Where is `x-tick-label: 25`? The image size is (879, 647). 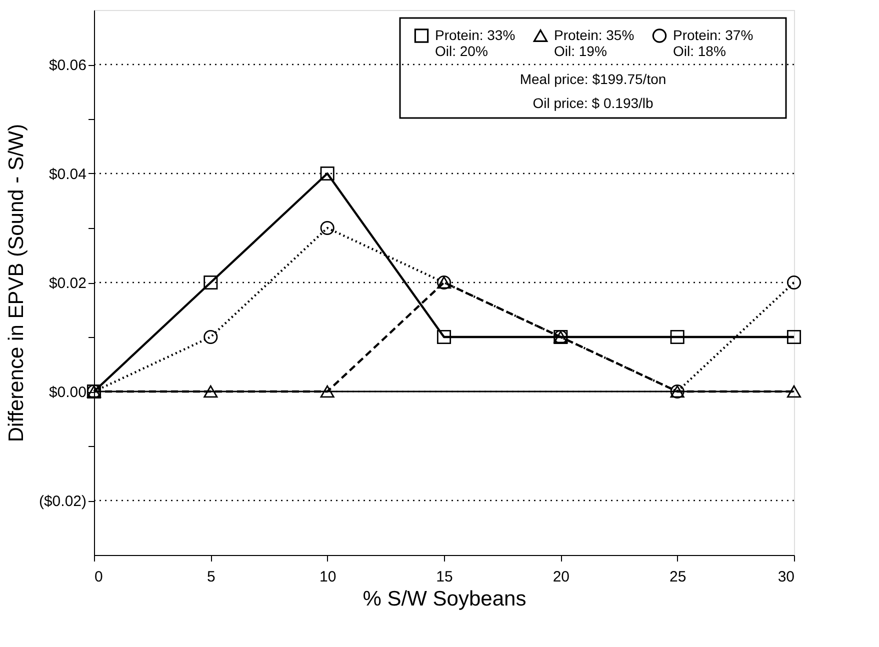 x-tick-label: 25 is located at coordinates (677, 577).